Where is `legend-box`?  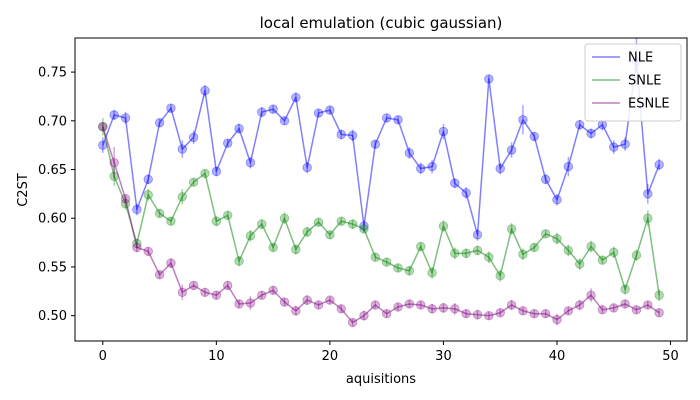 legend-box is located at coordinates (633, 82).